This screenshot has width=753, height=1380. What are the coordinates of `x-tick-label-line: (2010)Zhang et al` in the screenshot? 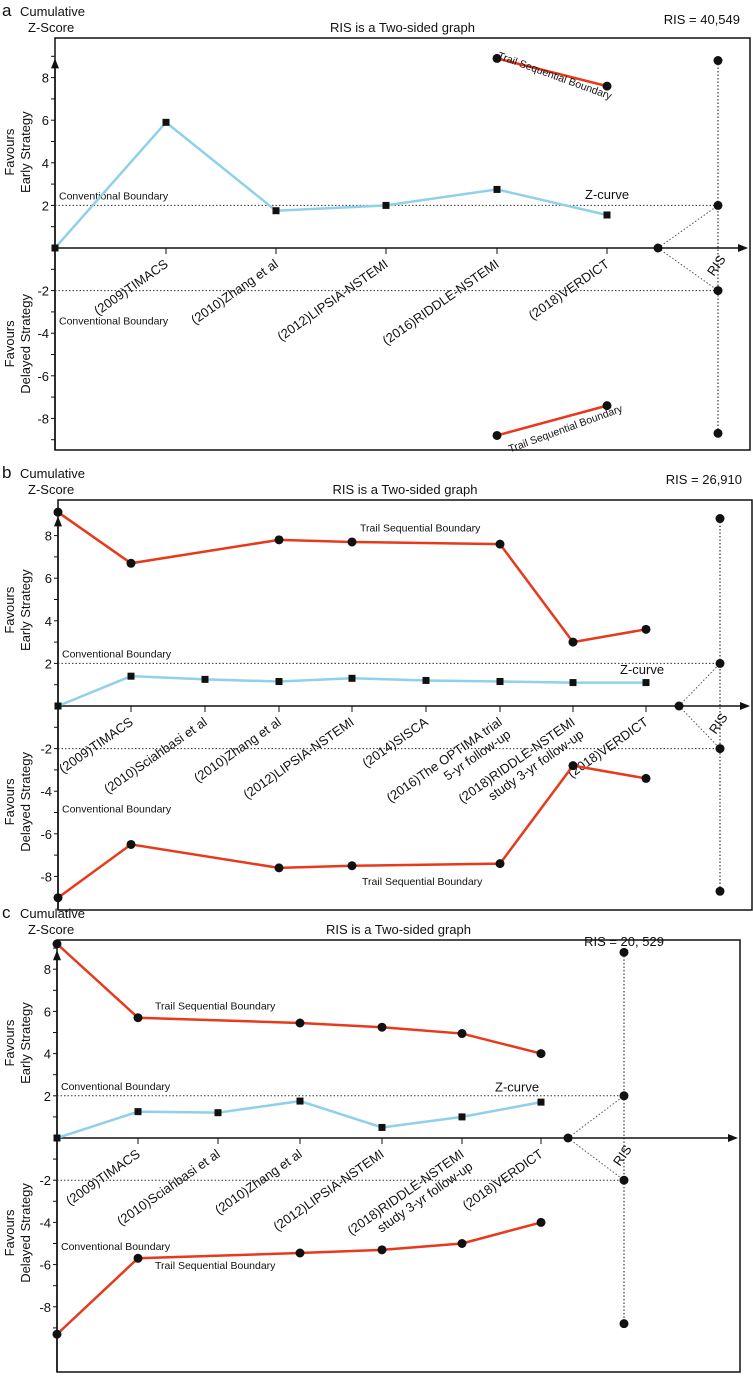 It's located at (234, 291).